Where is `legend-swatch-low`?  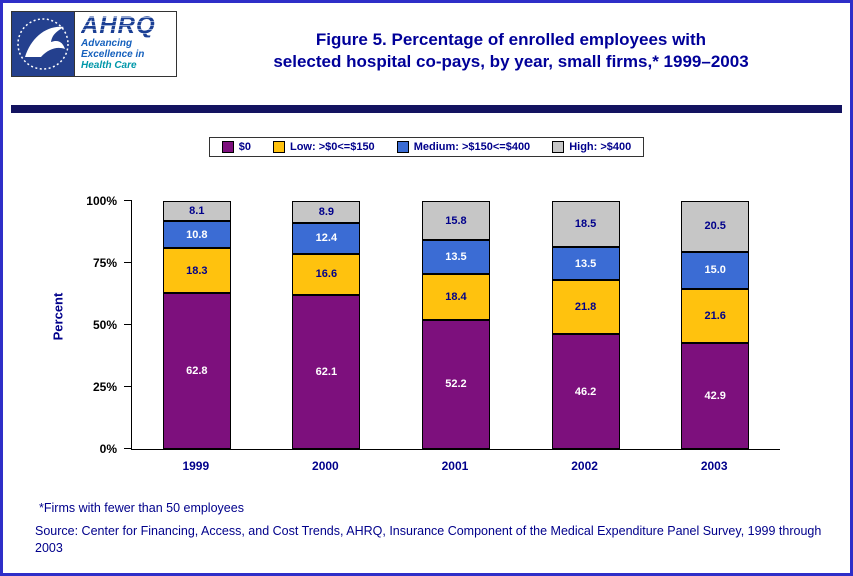 legend-swatch-low is located at coordinates (278, 147).